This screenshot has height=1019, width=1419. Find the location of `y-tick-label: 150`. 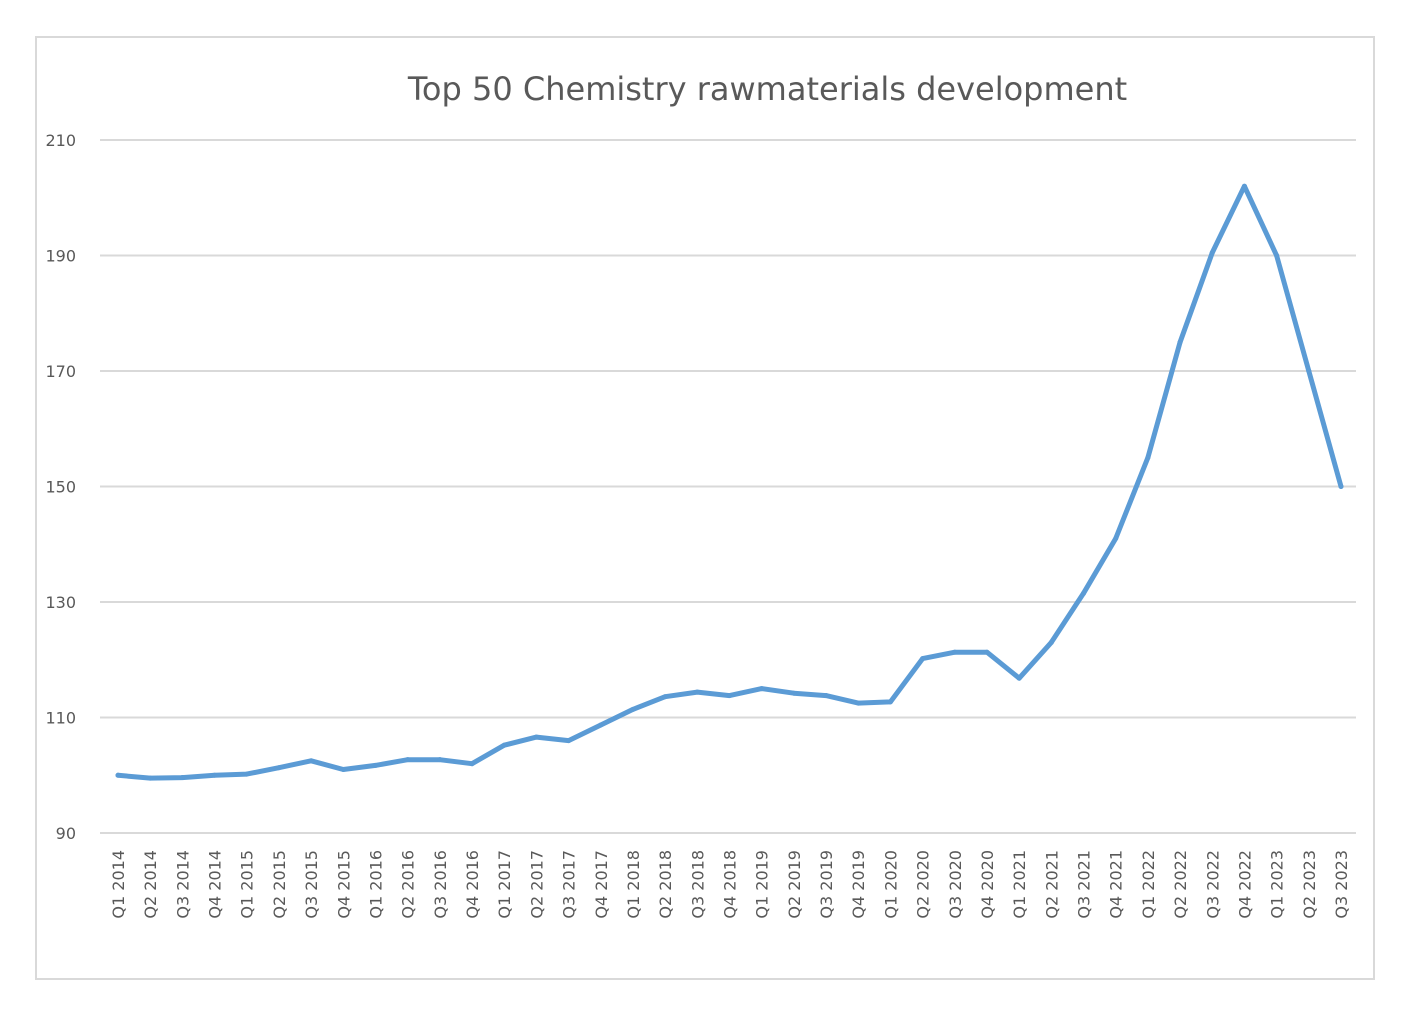

y-tick-label: 150 is located at coordinates (60, 487).